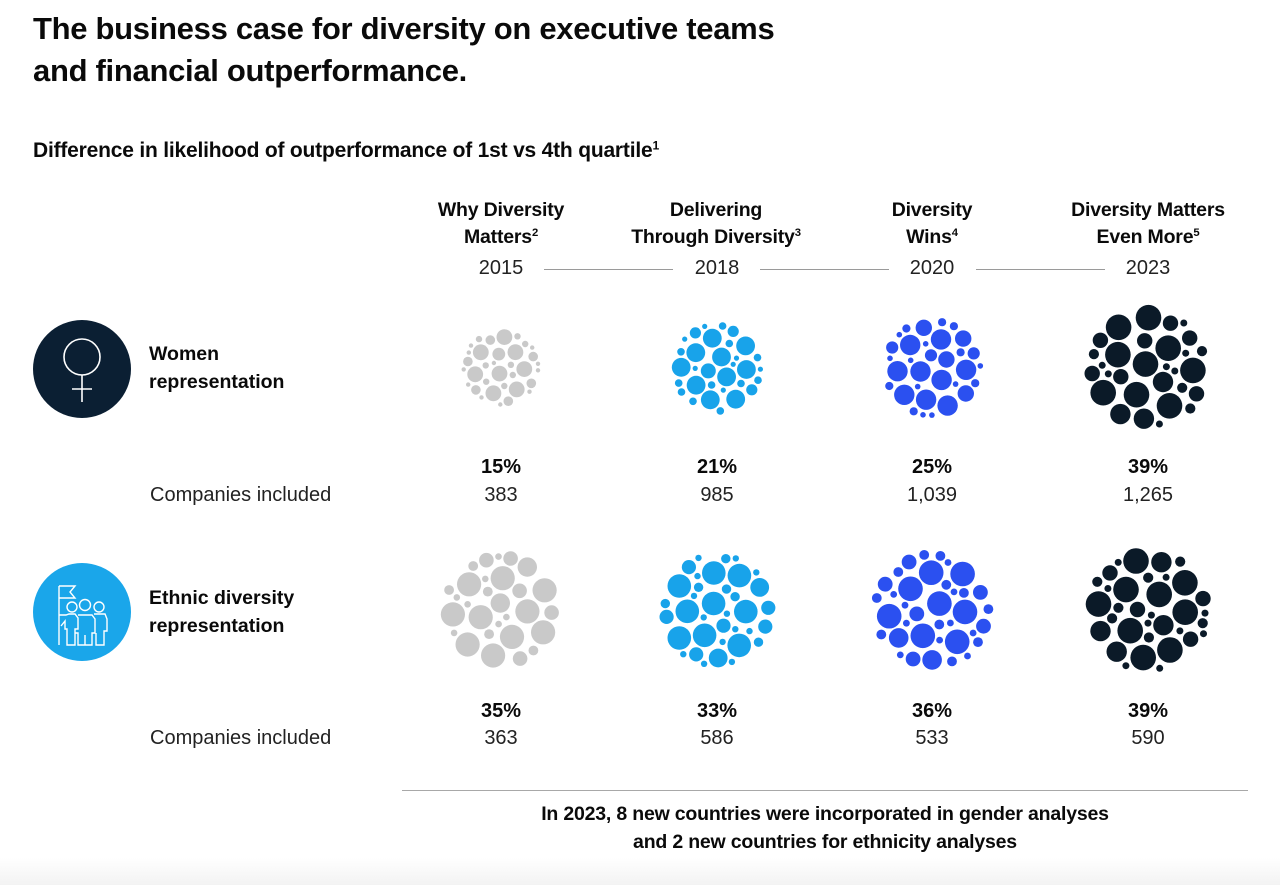  I want to click on women-pct-2015: 15%, so click(501, 467).